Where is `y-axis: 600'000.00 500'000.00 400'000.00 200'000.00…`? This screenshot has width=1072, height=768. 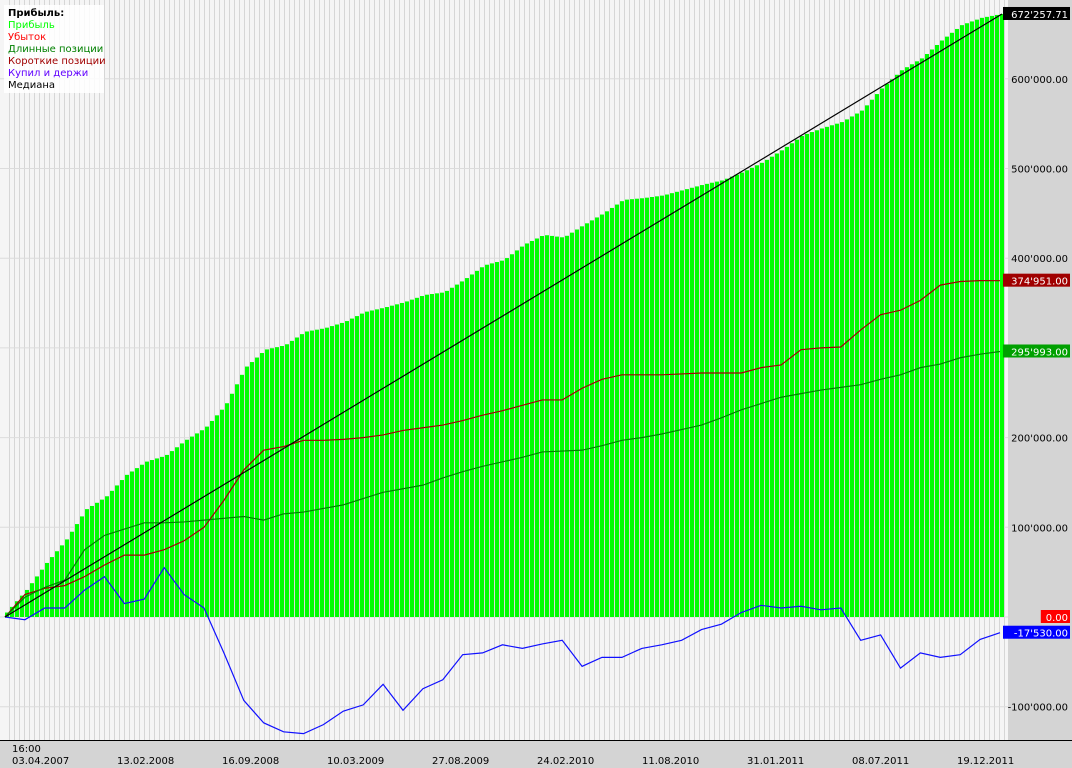 y-axis: 600'000.00 500'000.00 400'000.00 200'000.00… is located at coordinates (1038, 394).